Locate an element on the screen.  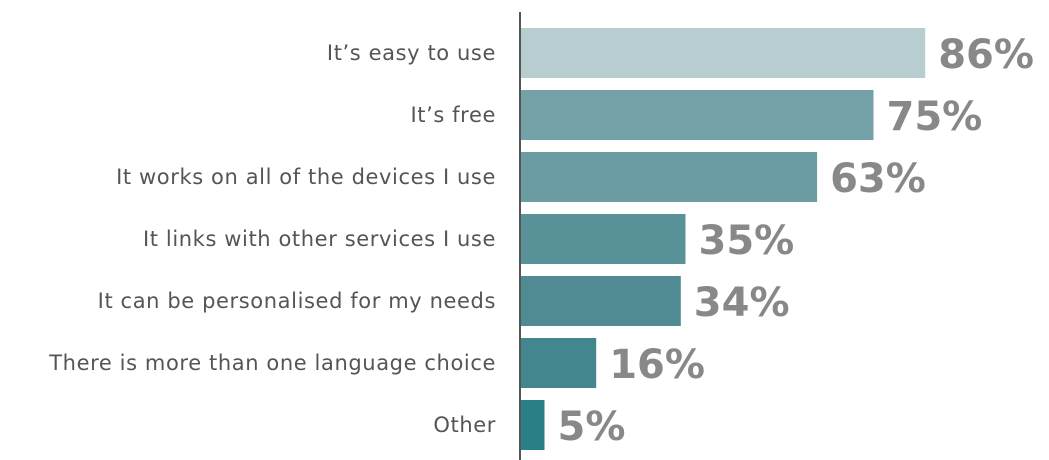
category-label-5: It can be personalised for my needs is located at coordinates (297, 301).